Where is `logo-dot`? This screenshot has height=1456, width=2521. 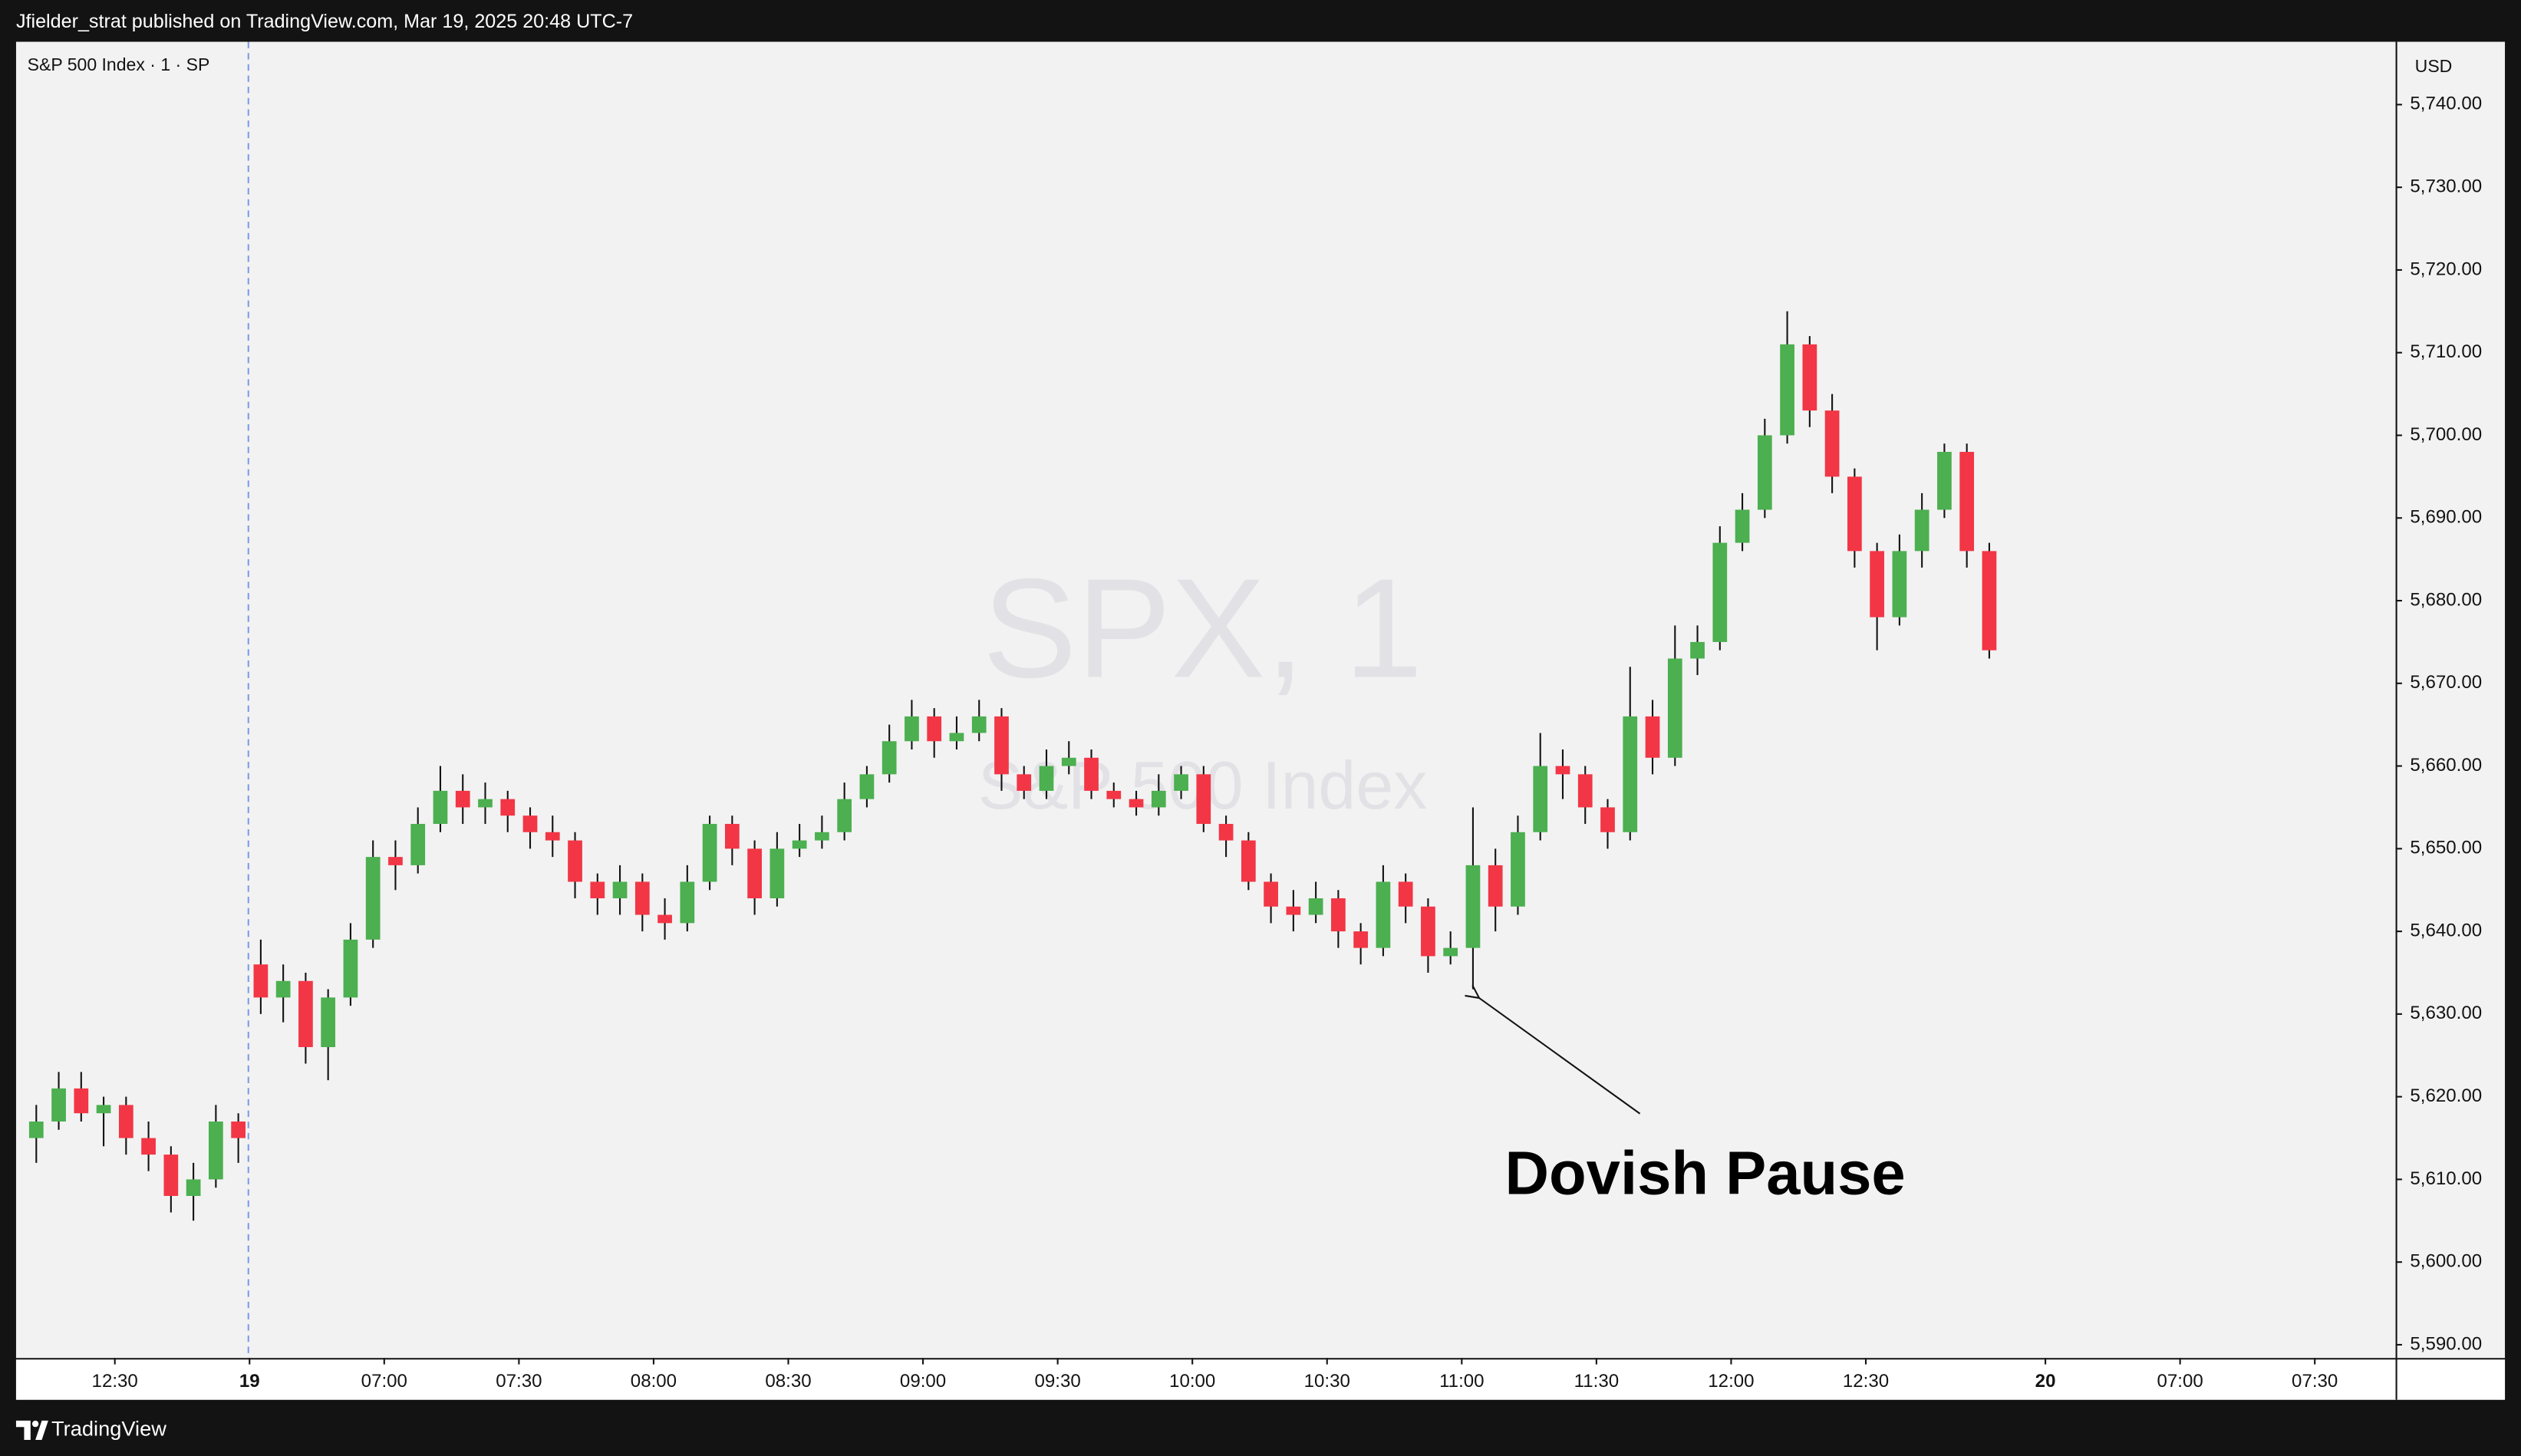
logo-dot is located at coordinates (35, 1424).